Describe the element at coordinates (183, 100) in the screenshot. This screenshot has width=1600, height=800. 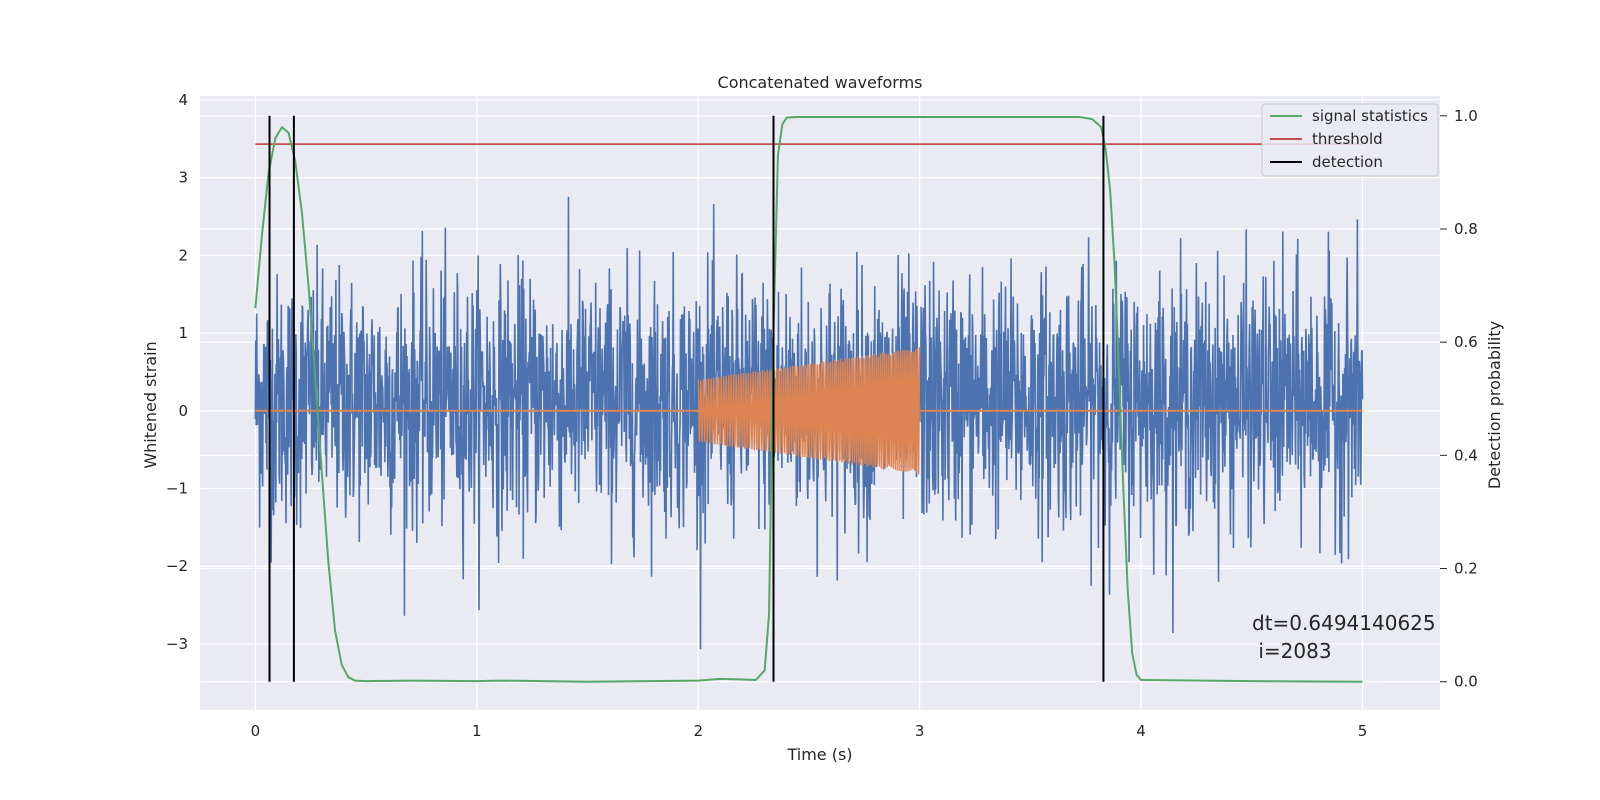
I see `y-left-tick-label: 4` at that location.